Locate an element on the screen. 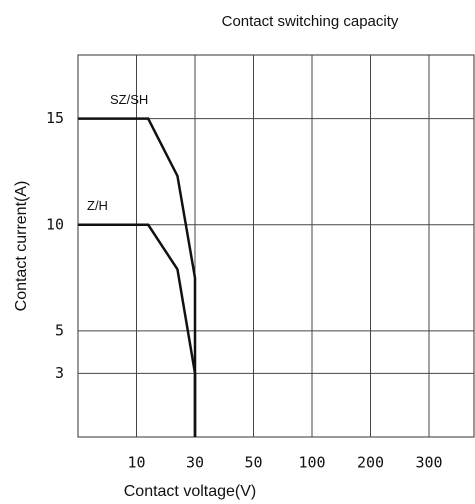 The height and width of the screenshot is (504, 475). y-tick-label: 15 is located at coordinates (55, 118).